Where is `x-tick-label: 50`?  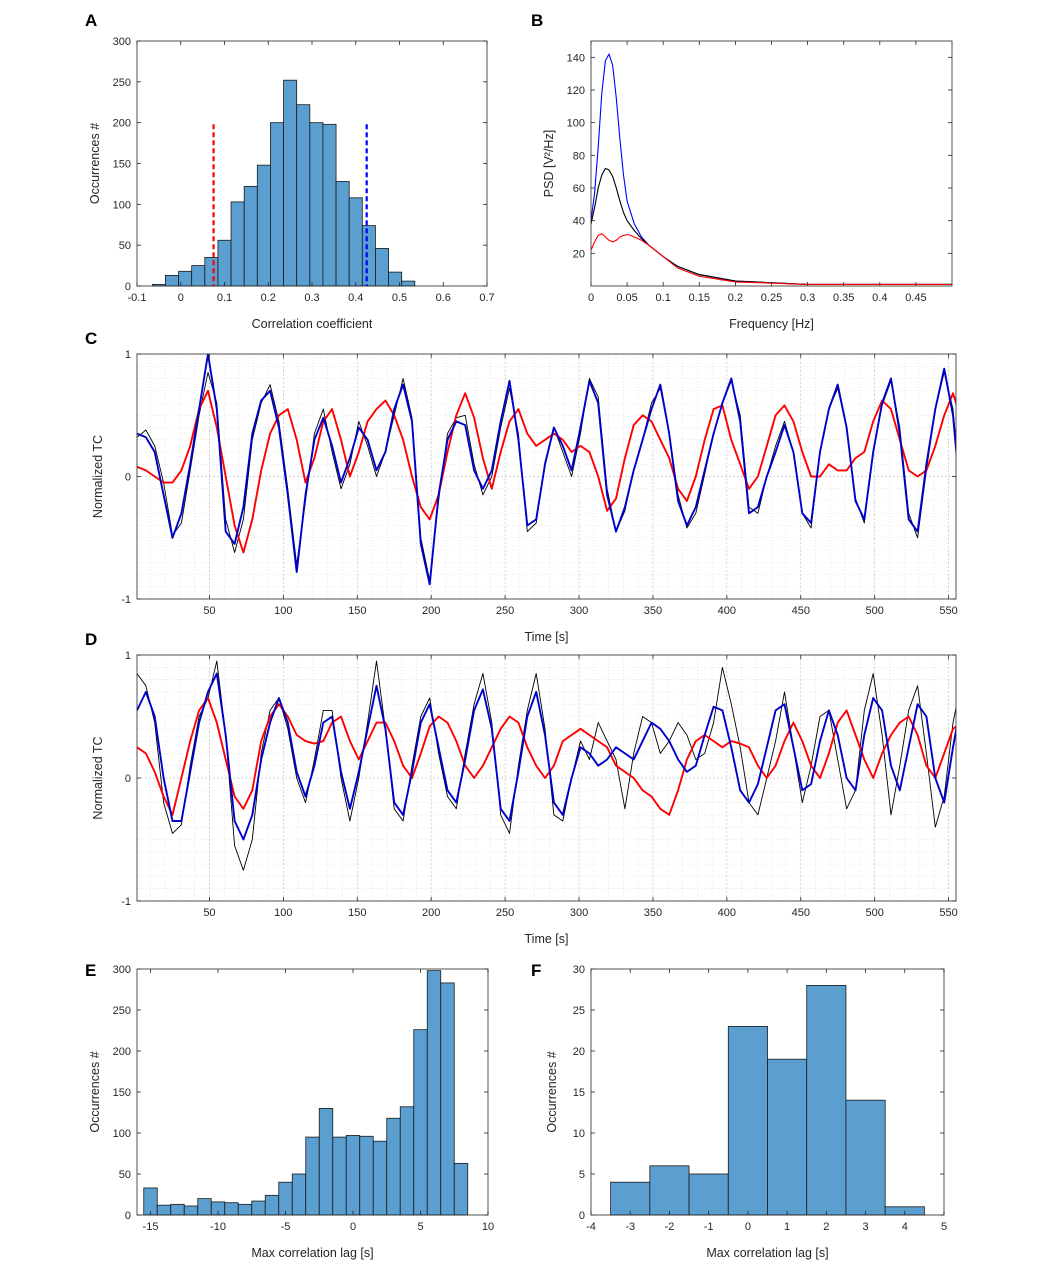
x-tick-label: 50 is located at coordinates (209, 913).